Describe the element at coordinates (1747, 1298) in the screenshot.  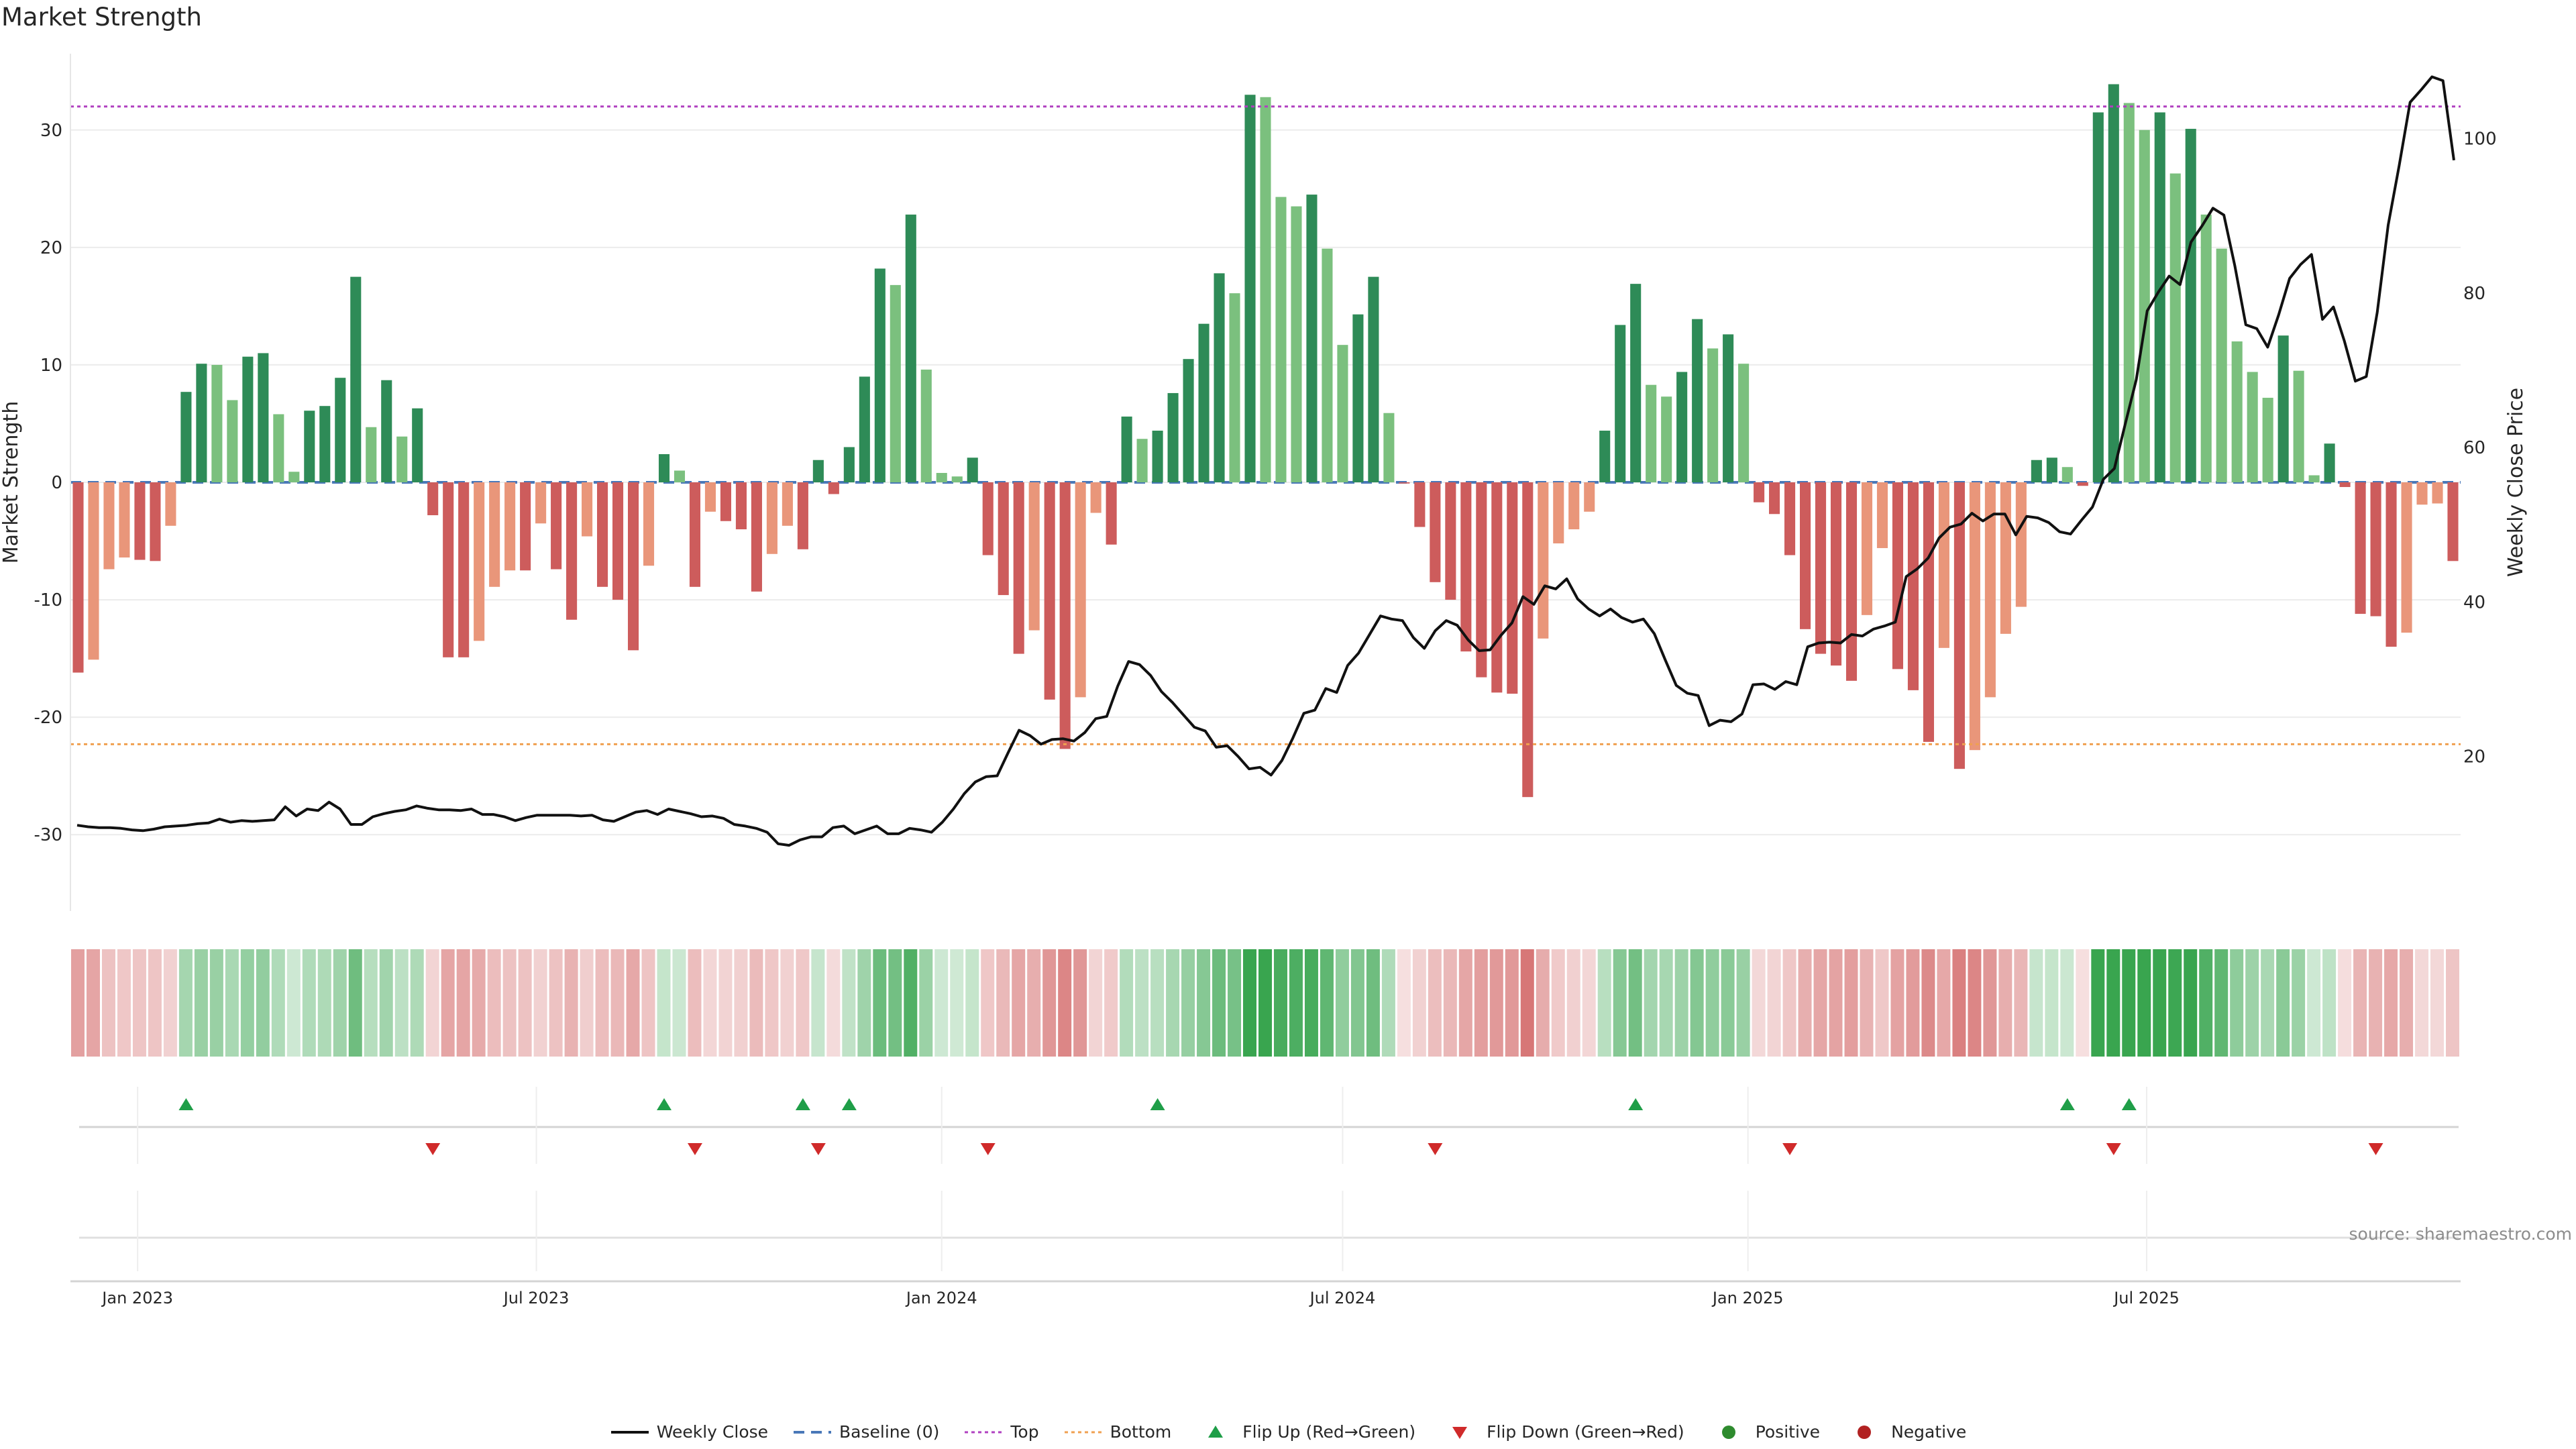
I see `x-tick-label: Jan 2025` at that location.